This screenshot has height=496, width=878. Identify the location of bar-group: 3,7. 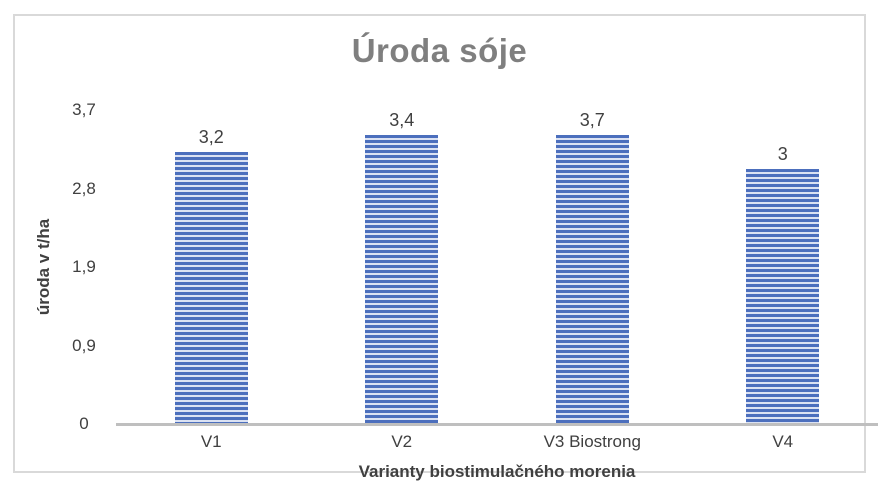
(592, 267).